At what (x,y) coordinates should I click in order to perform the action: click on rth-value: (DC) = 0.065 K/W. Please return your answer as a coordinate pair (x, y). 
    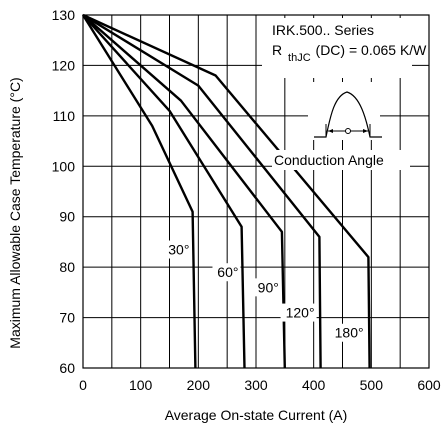
    Looking at the image, I should click on (372, 50).